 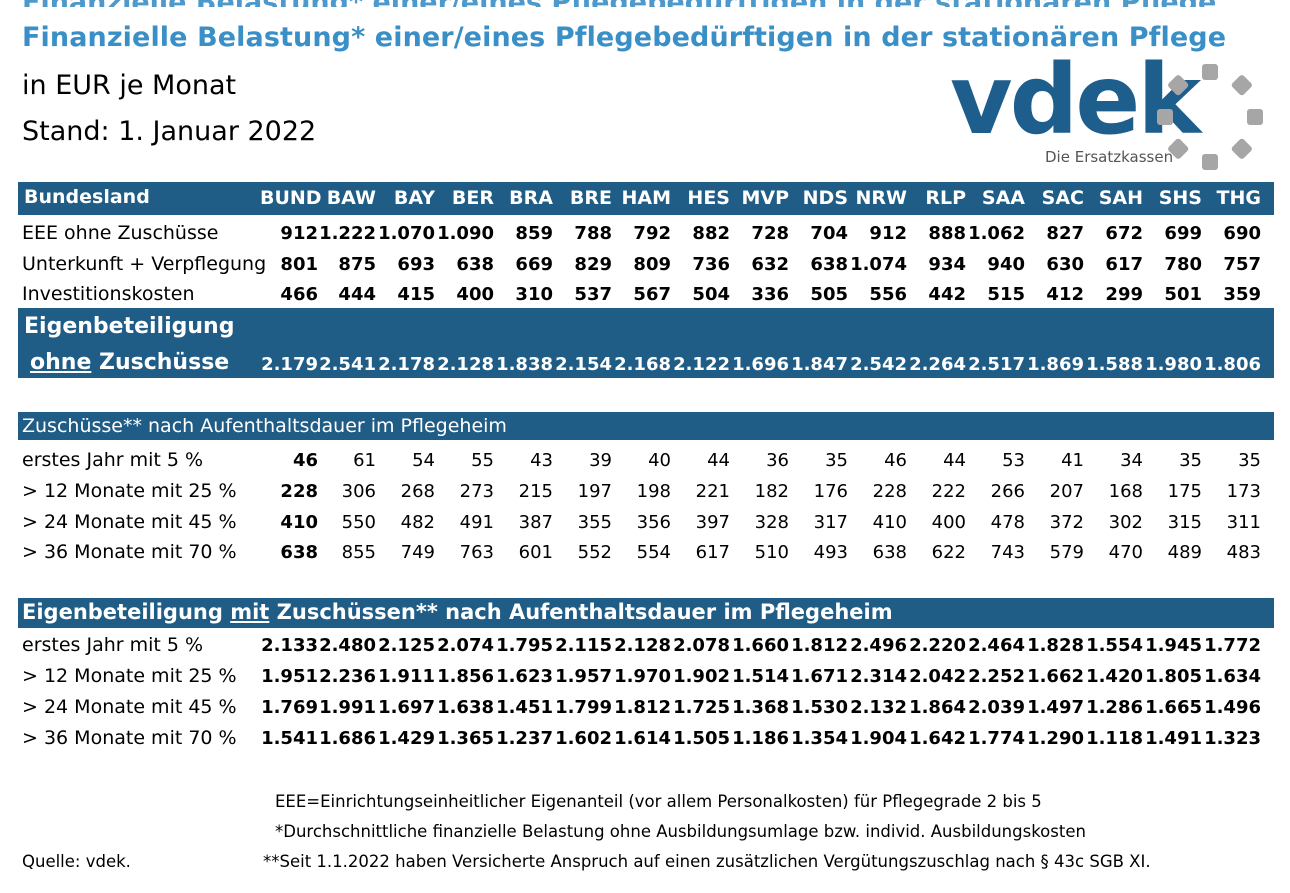 I want to click on table-cell: 355, so click(x=594, y=522).